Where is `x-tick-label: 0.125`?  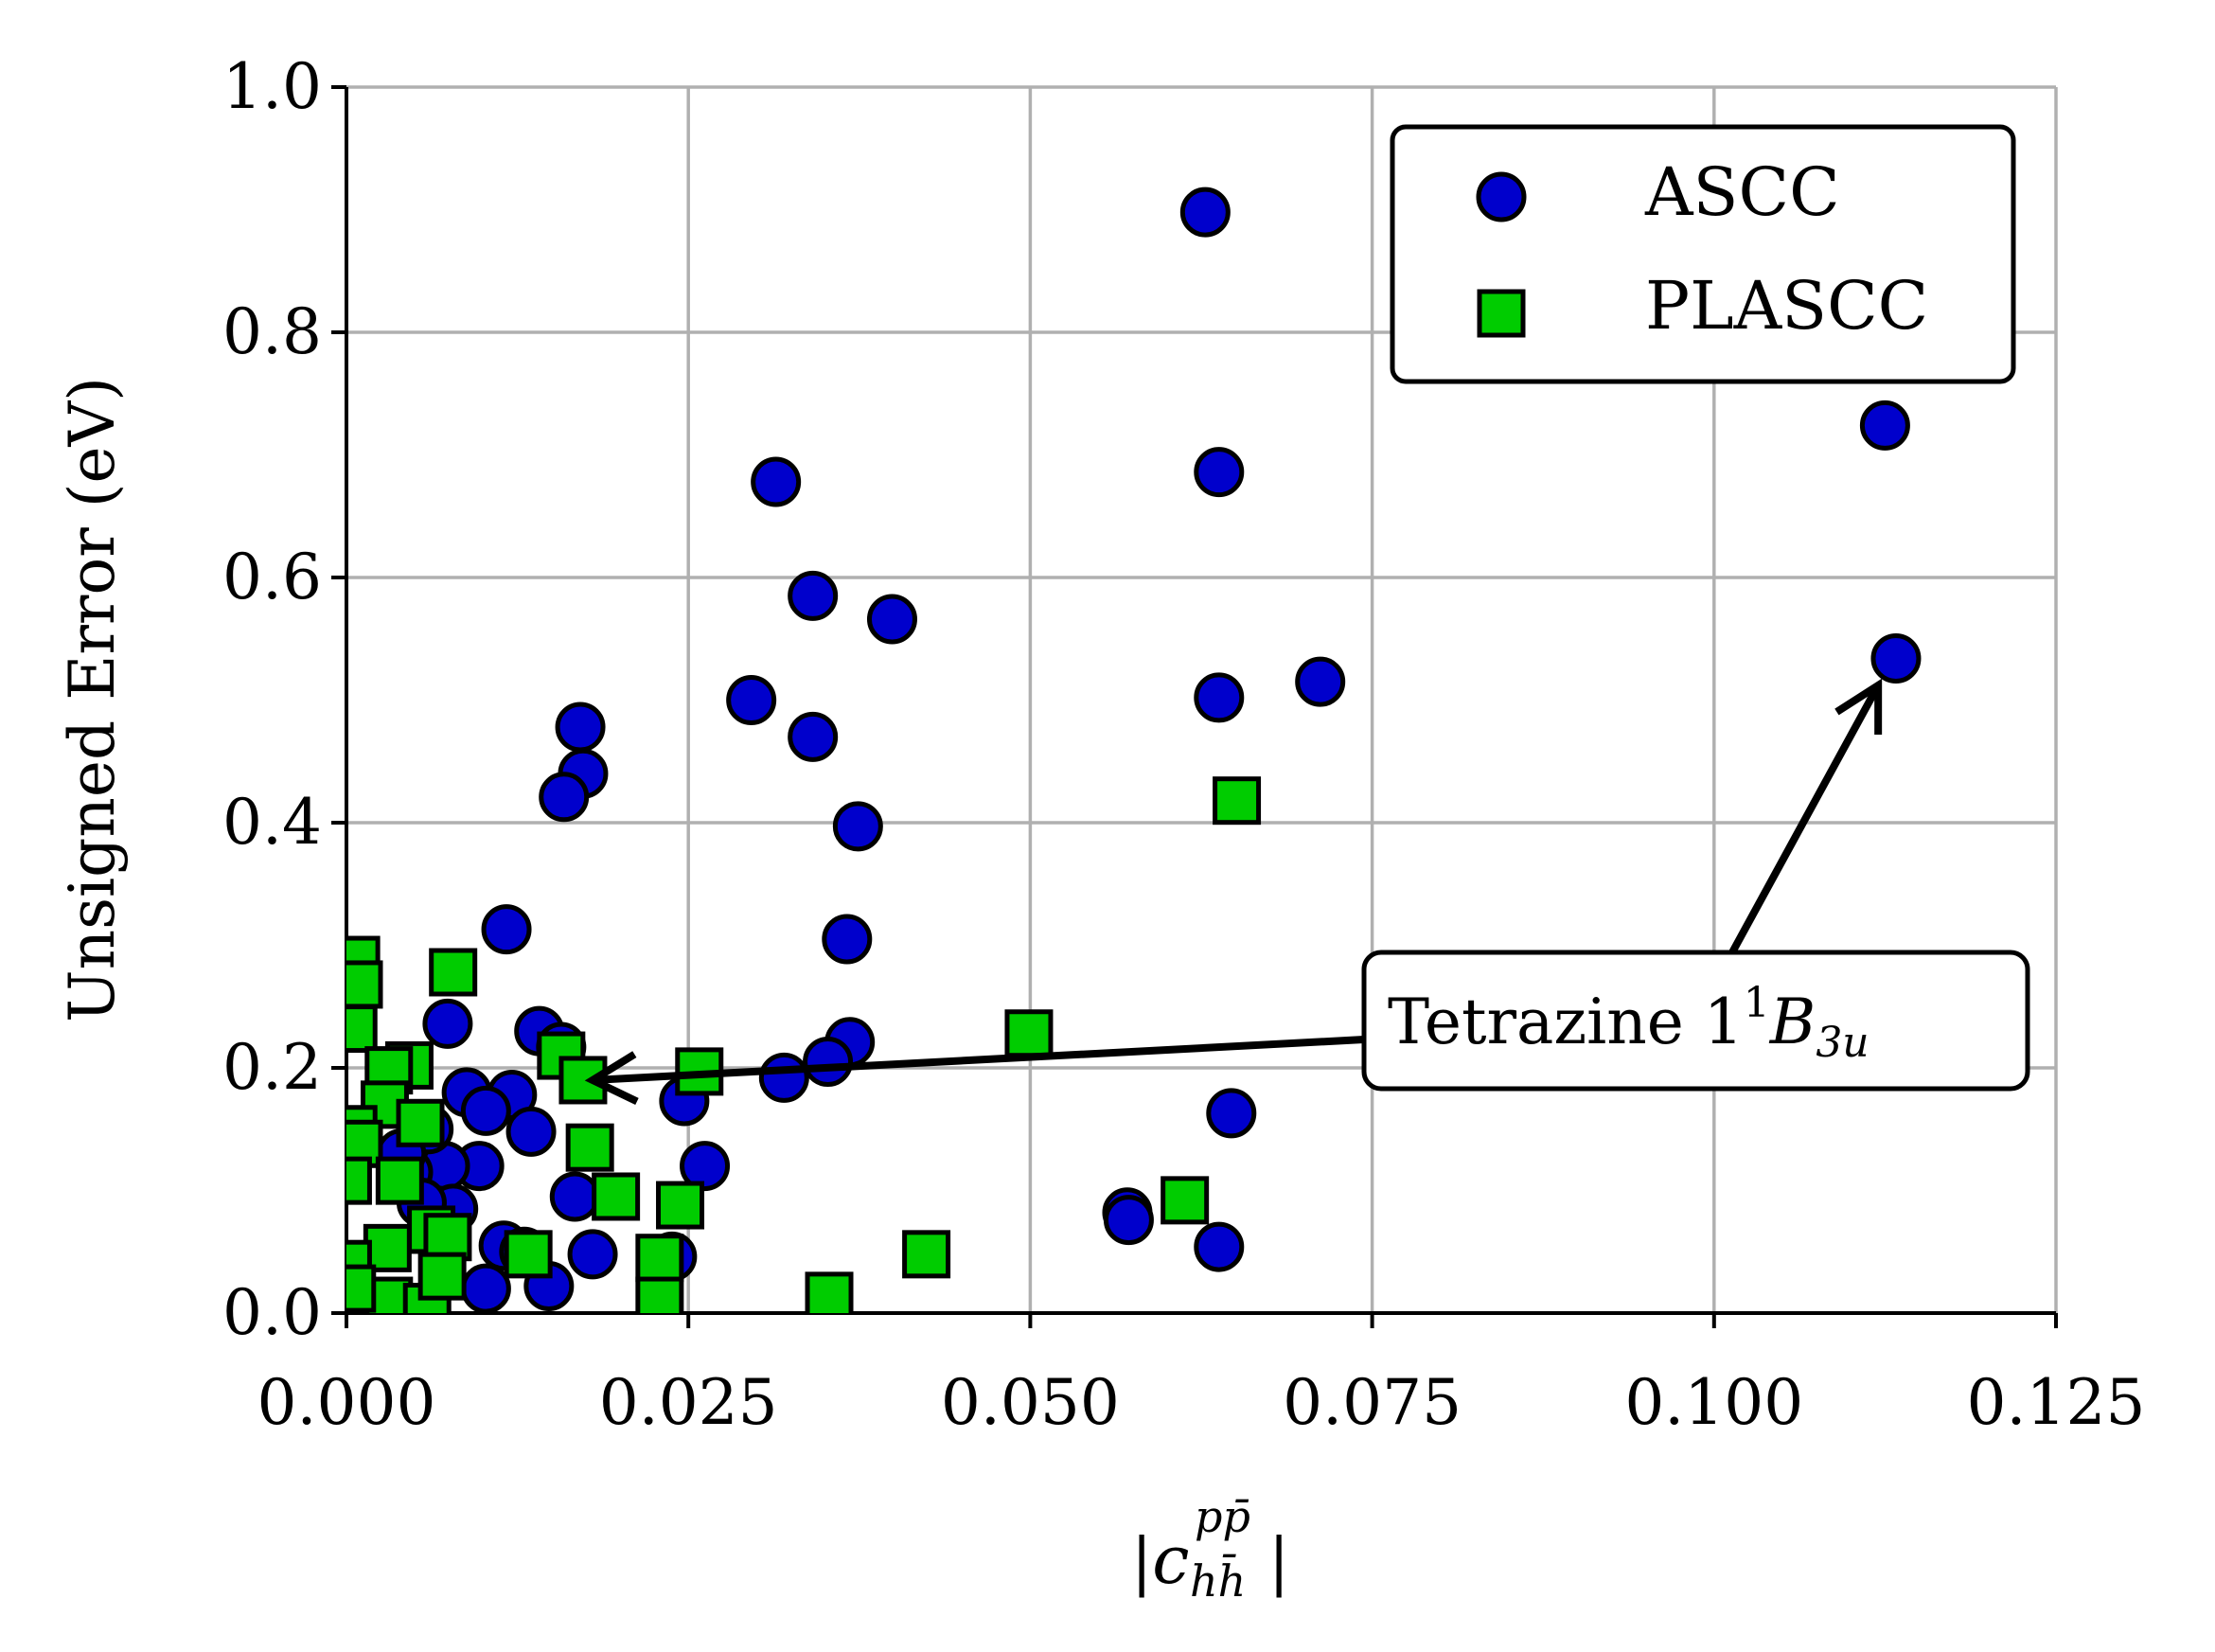
x-tick-label: 0.125 is located at coordinates (2056, 1402).